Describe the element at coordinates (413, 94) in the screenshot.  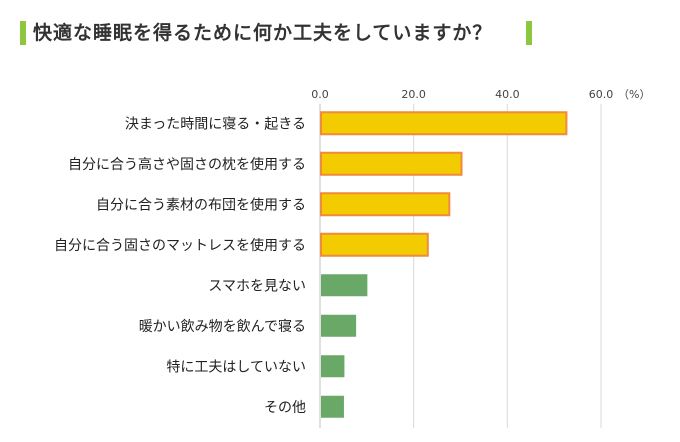
I see `tick-label-20.0: 20.0` at that location.